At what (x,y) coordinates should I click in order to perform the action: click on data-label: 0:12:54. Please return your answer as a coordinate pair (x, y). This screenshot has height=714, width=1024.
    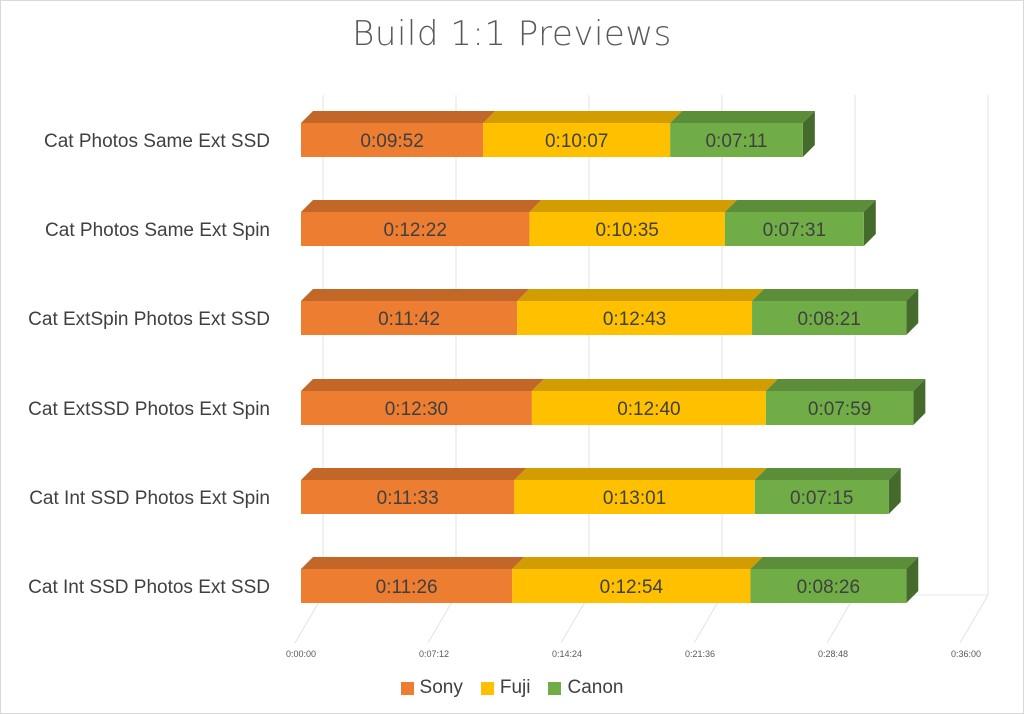
    Looking at the image, I should click on (632, 587).